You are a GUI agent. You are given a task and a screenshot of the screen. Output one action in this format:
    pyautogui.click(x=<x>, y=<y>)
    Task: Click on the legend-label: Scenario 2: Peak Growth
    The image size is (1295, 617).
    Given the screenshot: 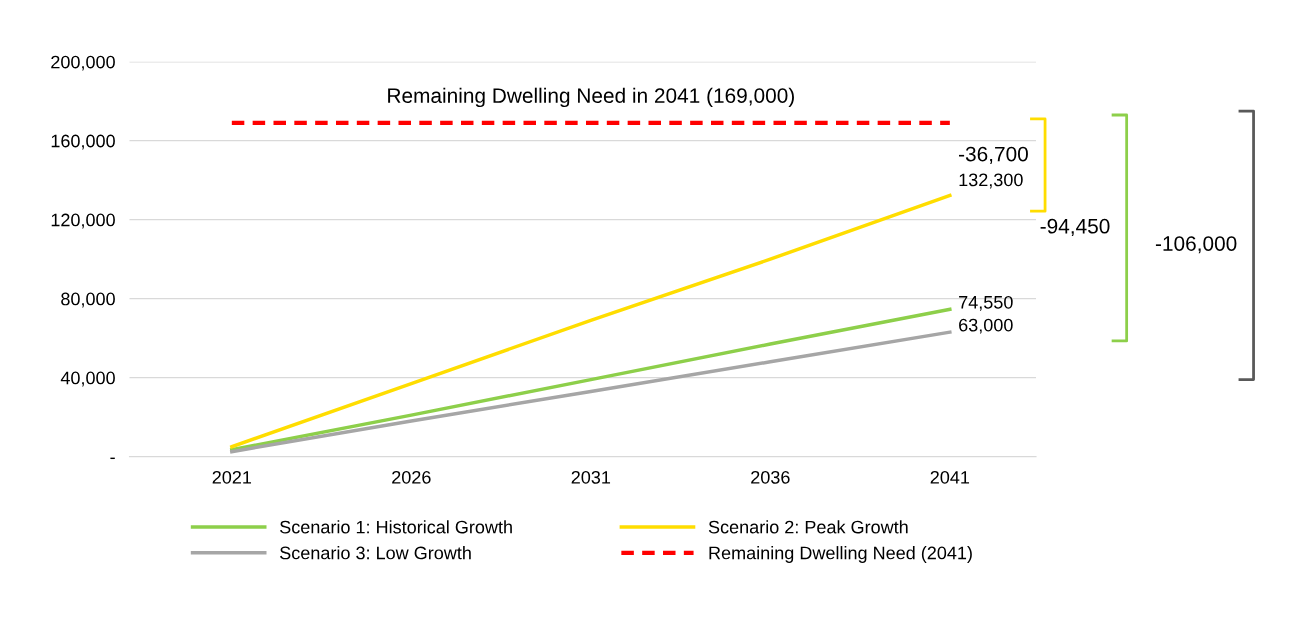 What is the action you would take?
    pyautogui.click(x=808, y=527)
    